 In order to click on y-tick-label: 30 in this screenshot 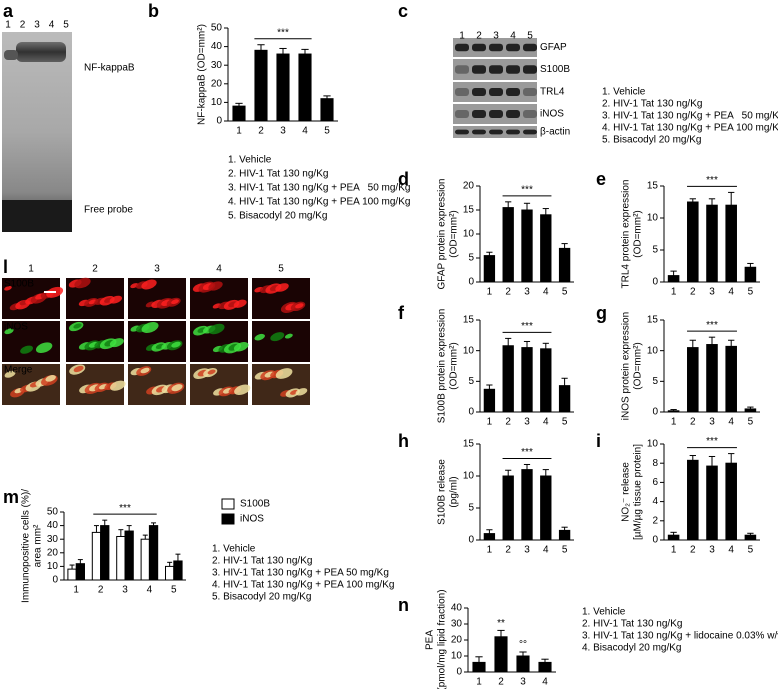, I will do `click(217, 65)`.